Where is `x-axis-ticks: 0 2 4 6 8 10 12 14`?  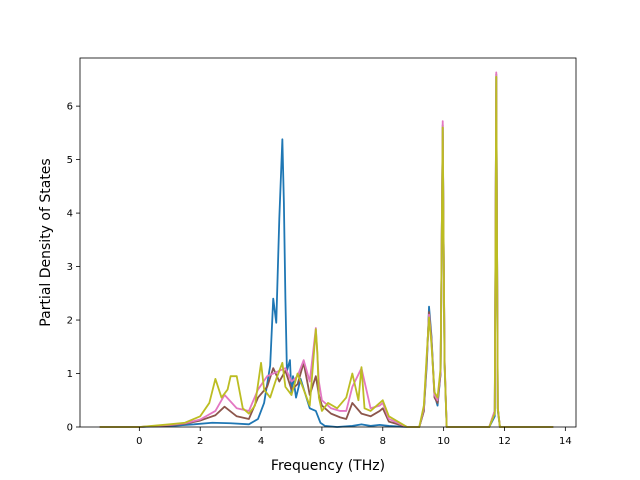 x-axis-ticks: 0 2 4 6 8 10 12 14 is located at coordinates (354, 437).